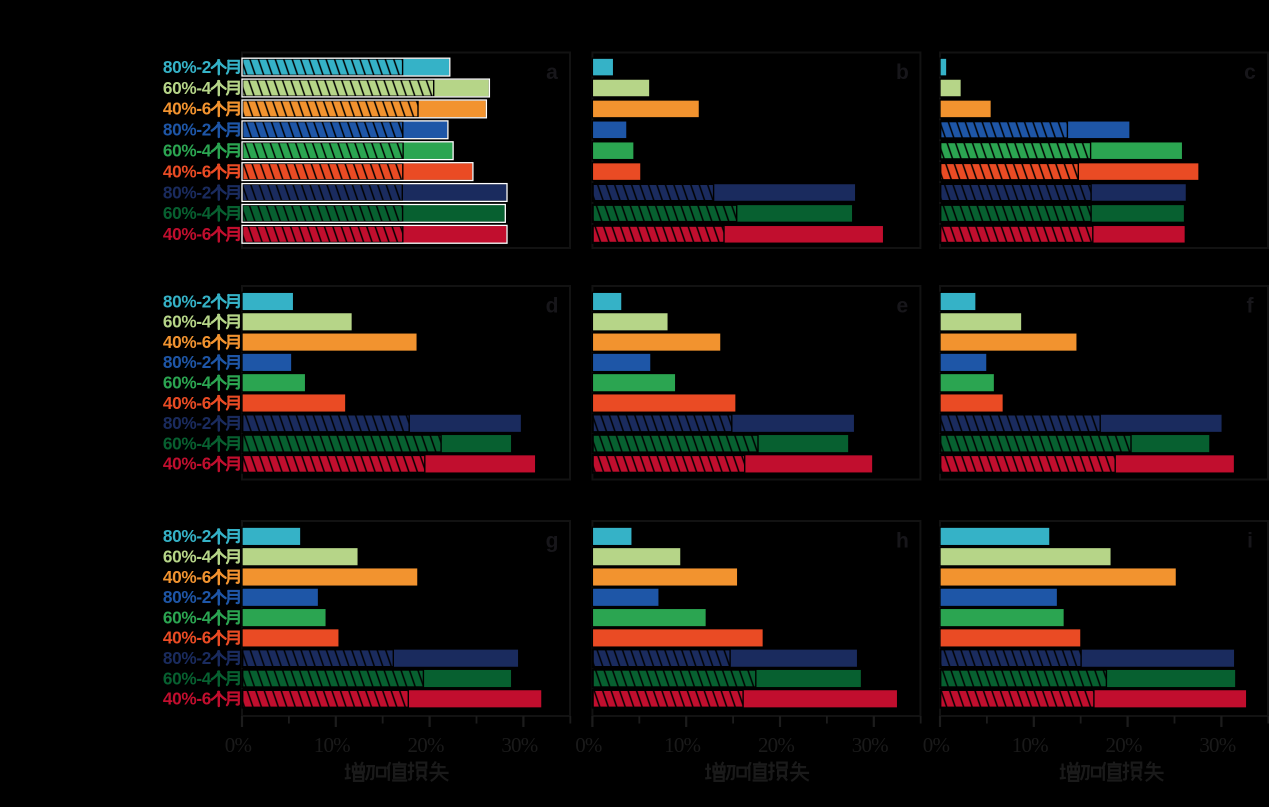 This screenshot has width=1269, height=807. What do you see at coordinates (1251, 306) in the screenshot?
I see `svg-text: f` at bounding box center [1251, 306].